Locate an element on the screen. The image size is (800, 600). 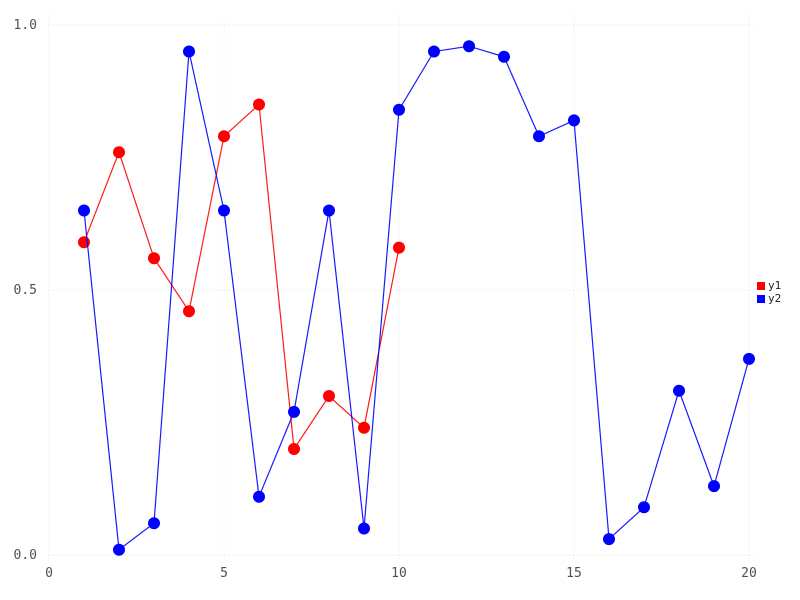
x-axis-tick-label: 5 is located at coordinates (224, 573).